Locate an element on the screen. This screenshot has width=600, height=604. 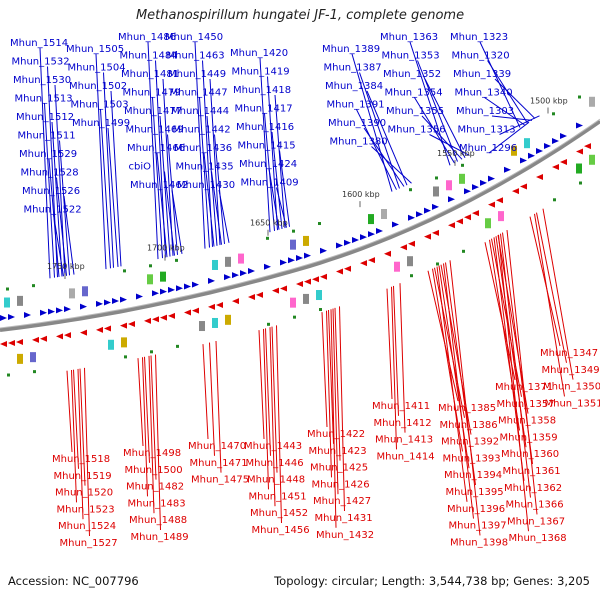
minus-gene-label: Mhun_1413 is located at coordinates (404, 440).